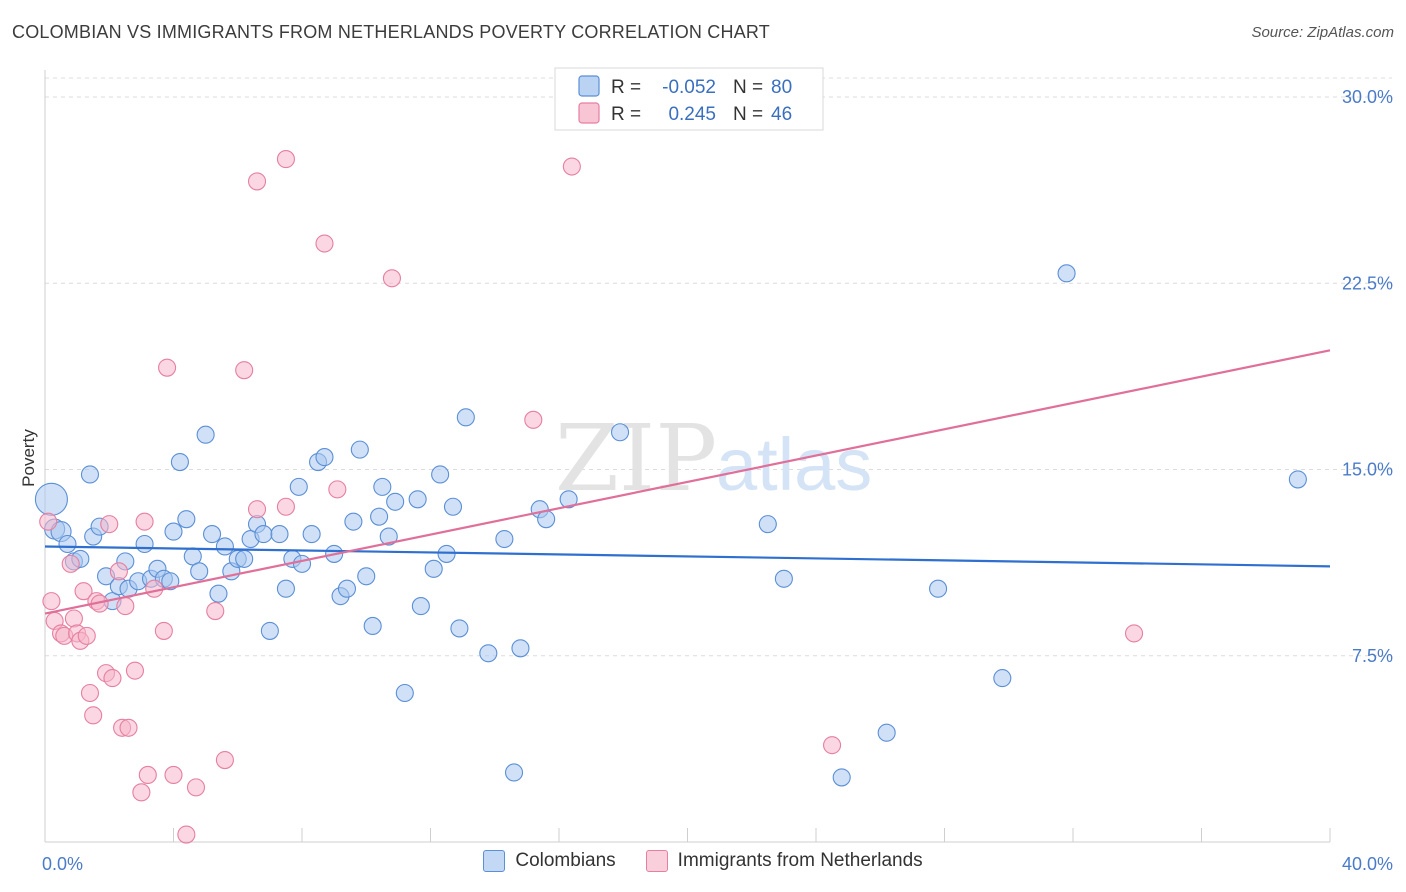 The width and height of the screenshot is (1406, 892). I want to click on legend-swatch-netherlands, so click(589, 113).